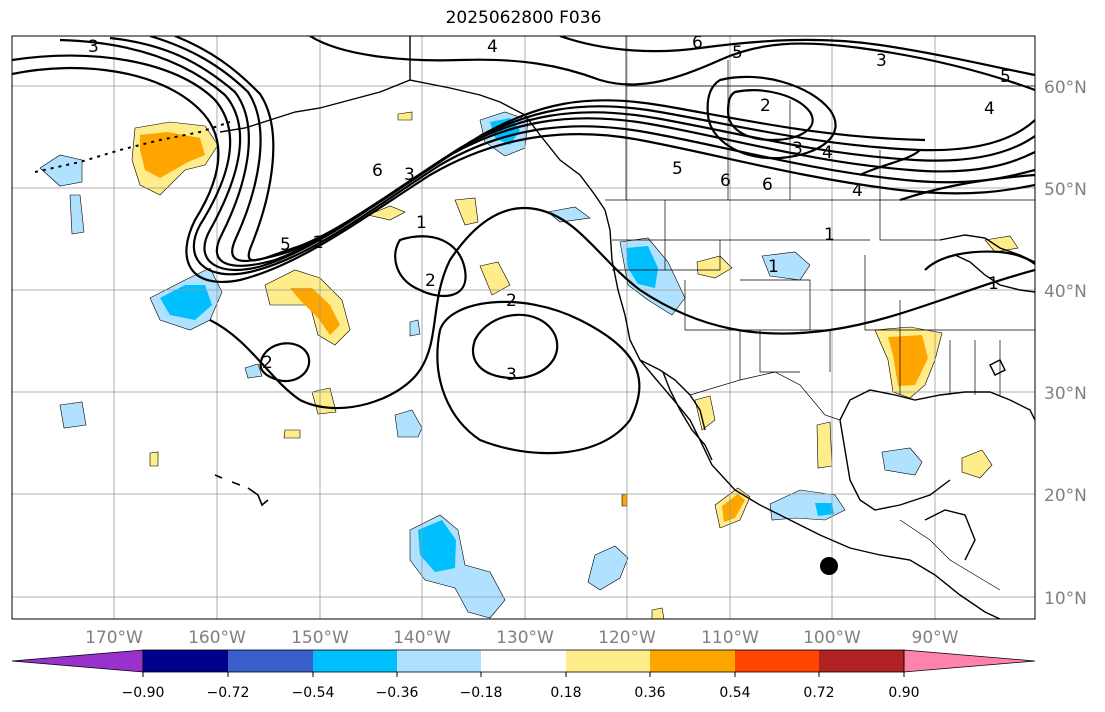  I want to click on colorbar-tick-label: 0.54, so click(734, 693).